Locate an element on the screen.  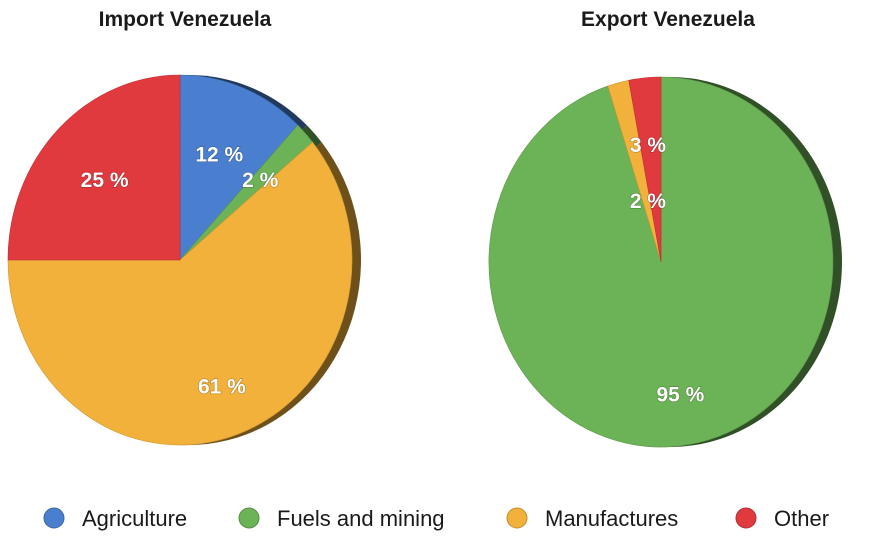
legend-swatch-other is located at coordinates (746, 518).